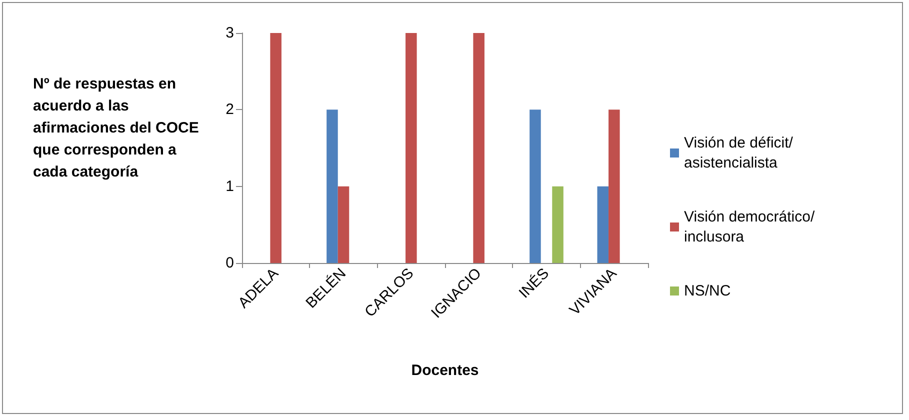  Describe the element at coordinates (445, 370) in the screenshot. I see `x-axis-title: Docentes` at that location.